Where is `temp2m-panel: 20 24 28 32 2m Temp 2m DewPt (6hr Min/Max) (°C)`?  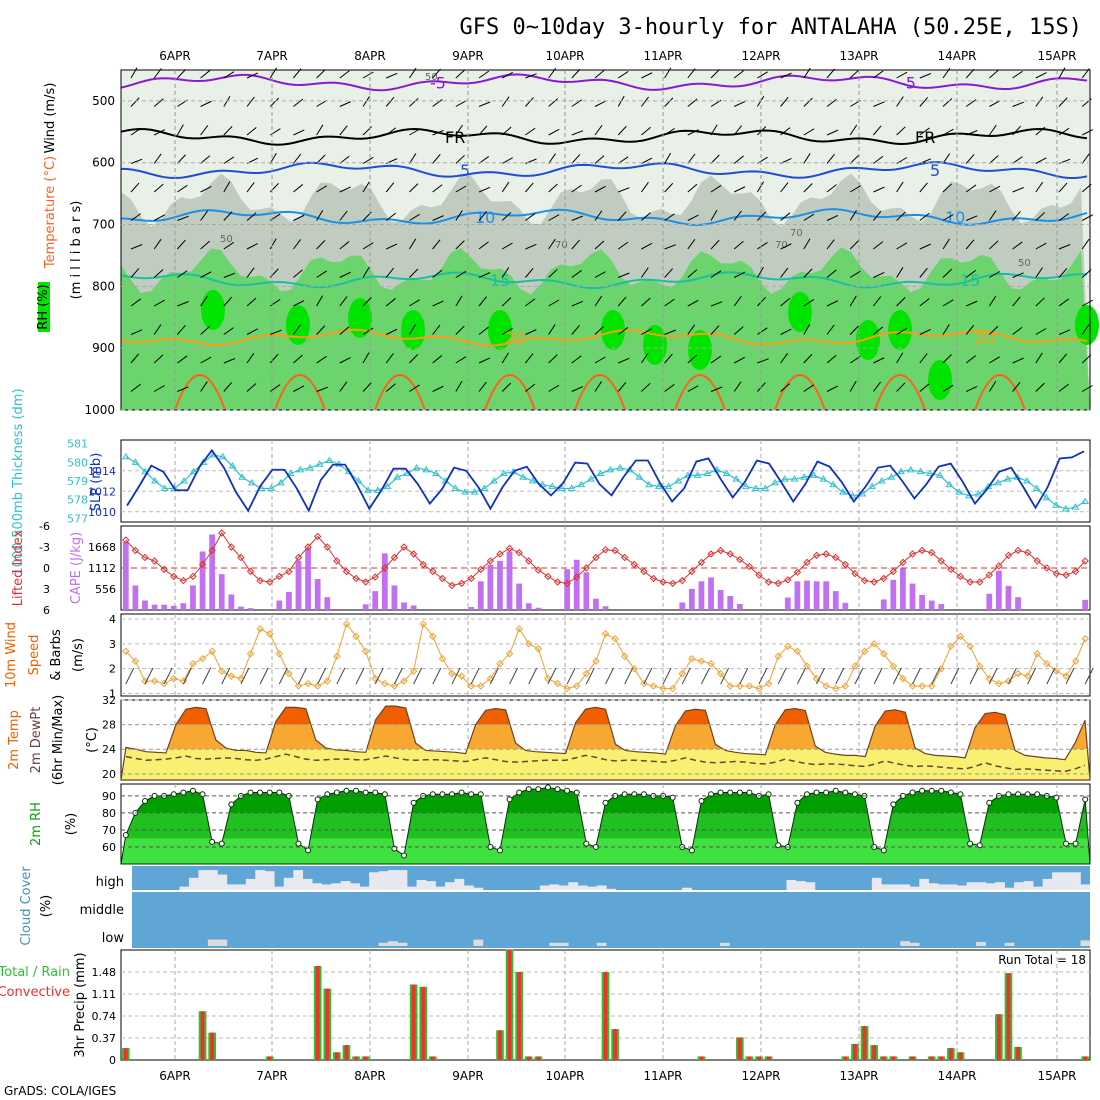 temp2m-panel: 20 24 28 32 2m Temp 2m DewPt (6hr Min/Max) (°C) is located at coordinates (549, 739).